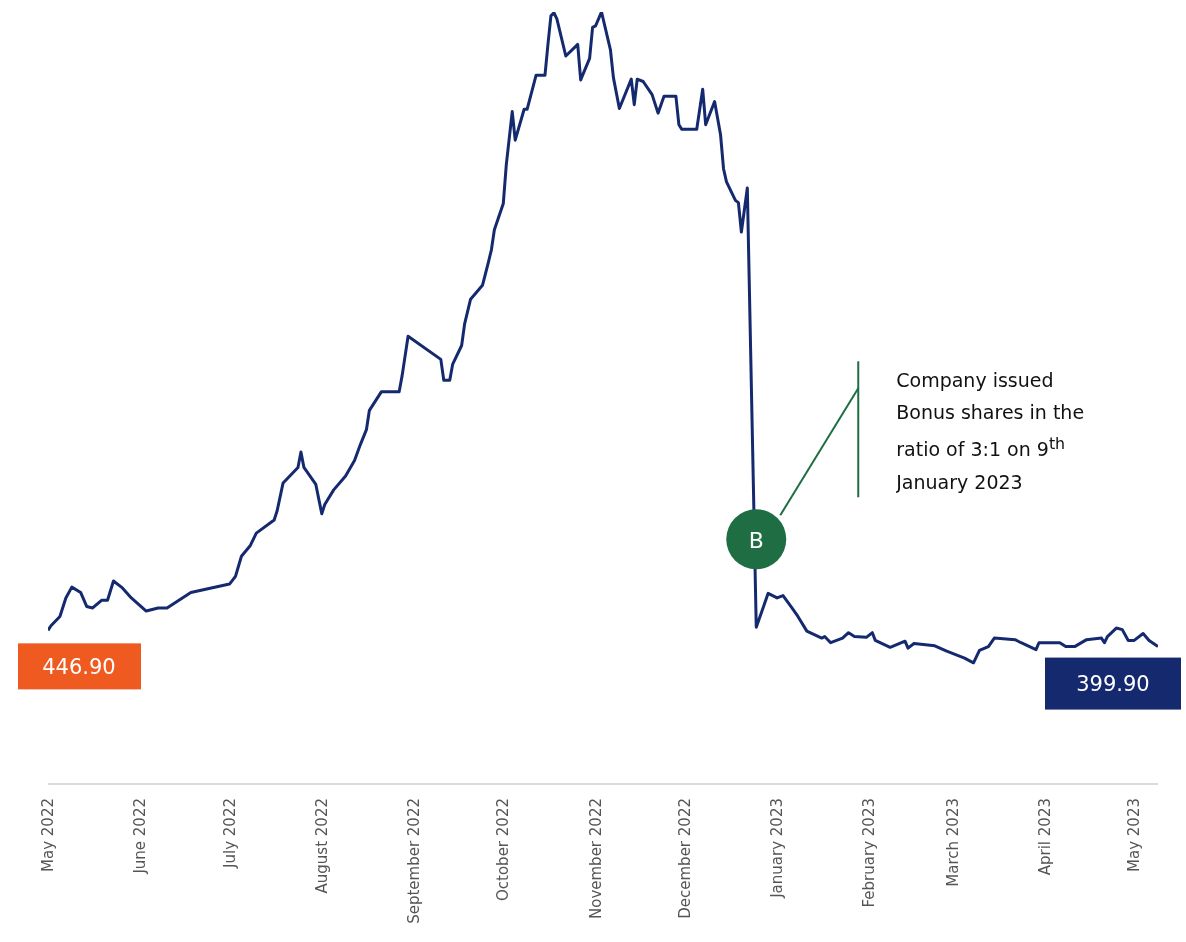 This screenshot has width=1186, height=942. I want to click on x-tick-label: July 2022, so click(229, 833).